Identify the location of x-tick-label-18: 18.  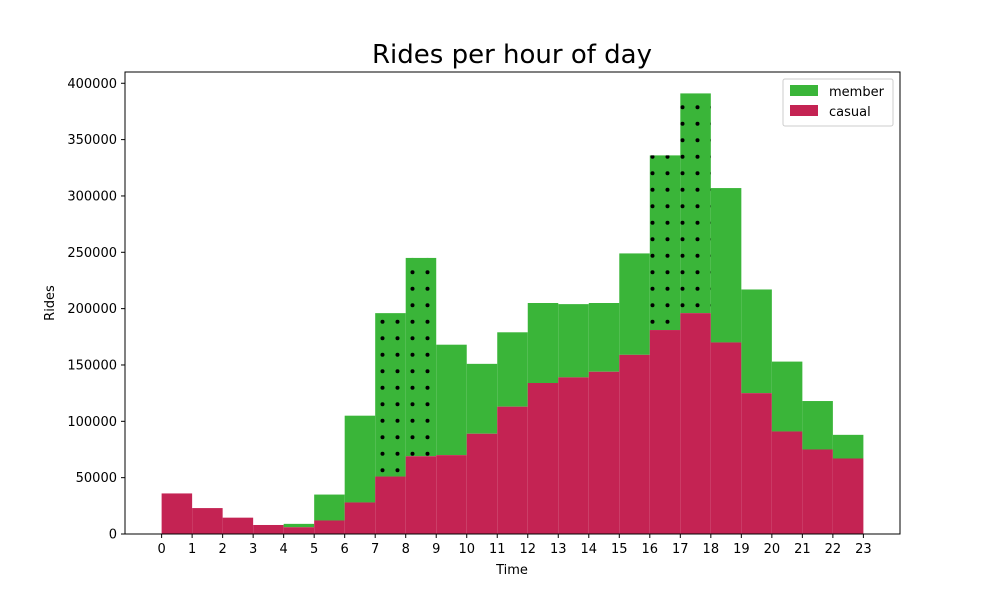
(711, 549).